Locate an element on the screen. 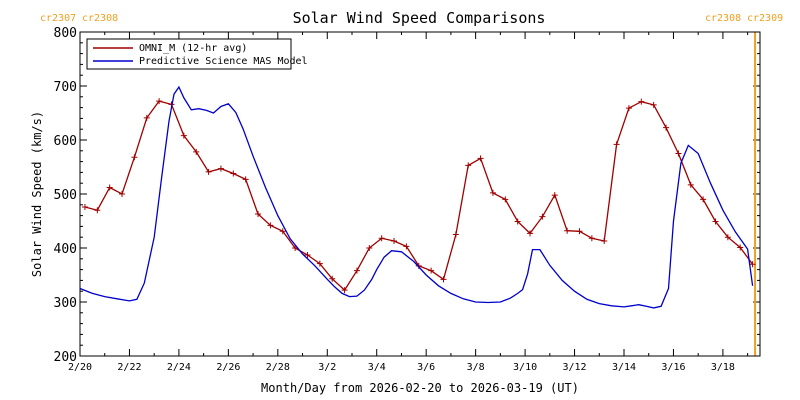 The image size is (800, 400). x-tick-label: 3/2 is located at coordinates (327, 367).